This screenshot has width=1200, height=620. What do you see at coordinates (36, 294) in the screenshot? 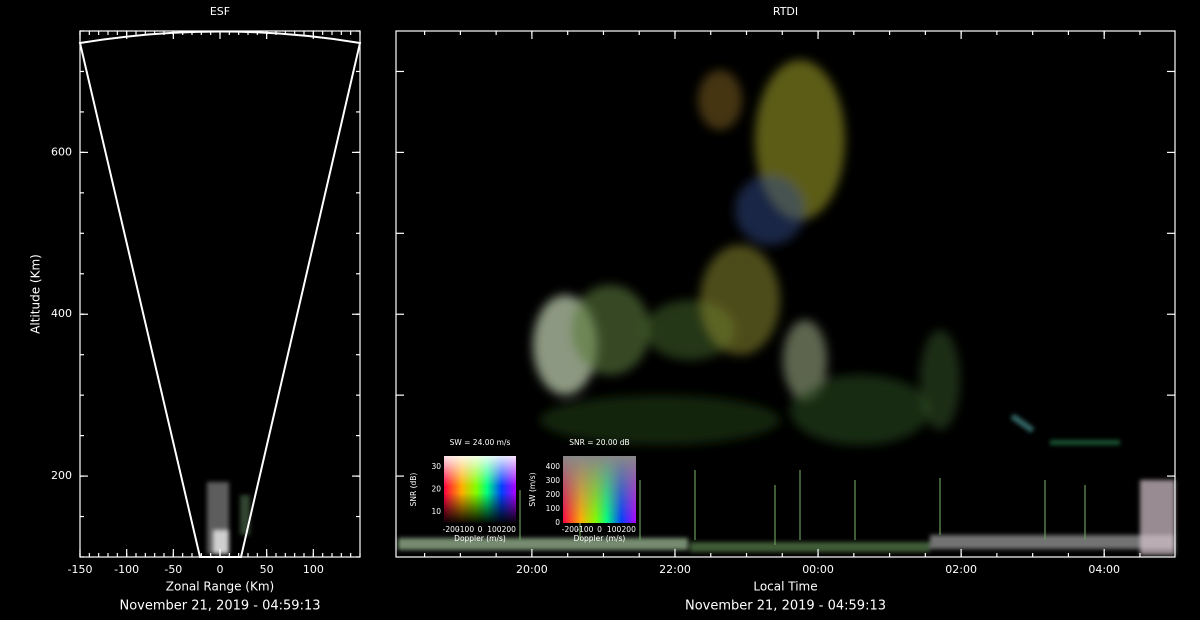
I see `y-axis-label: Altitude (Km)` at bounding box center [36, 294].